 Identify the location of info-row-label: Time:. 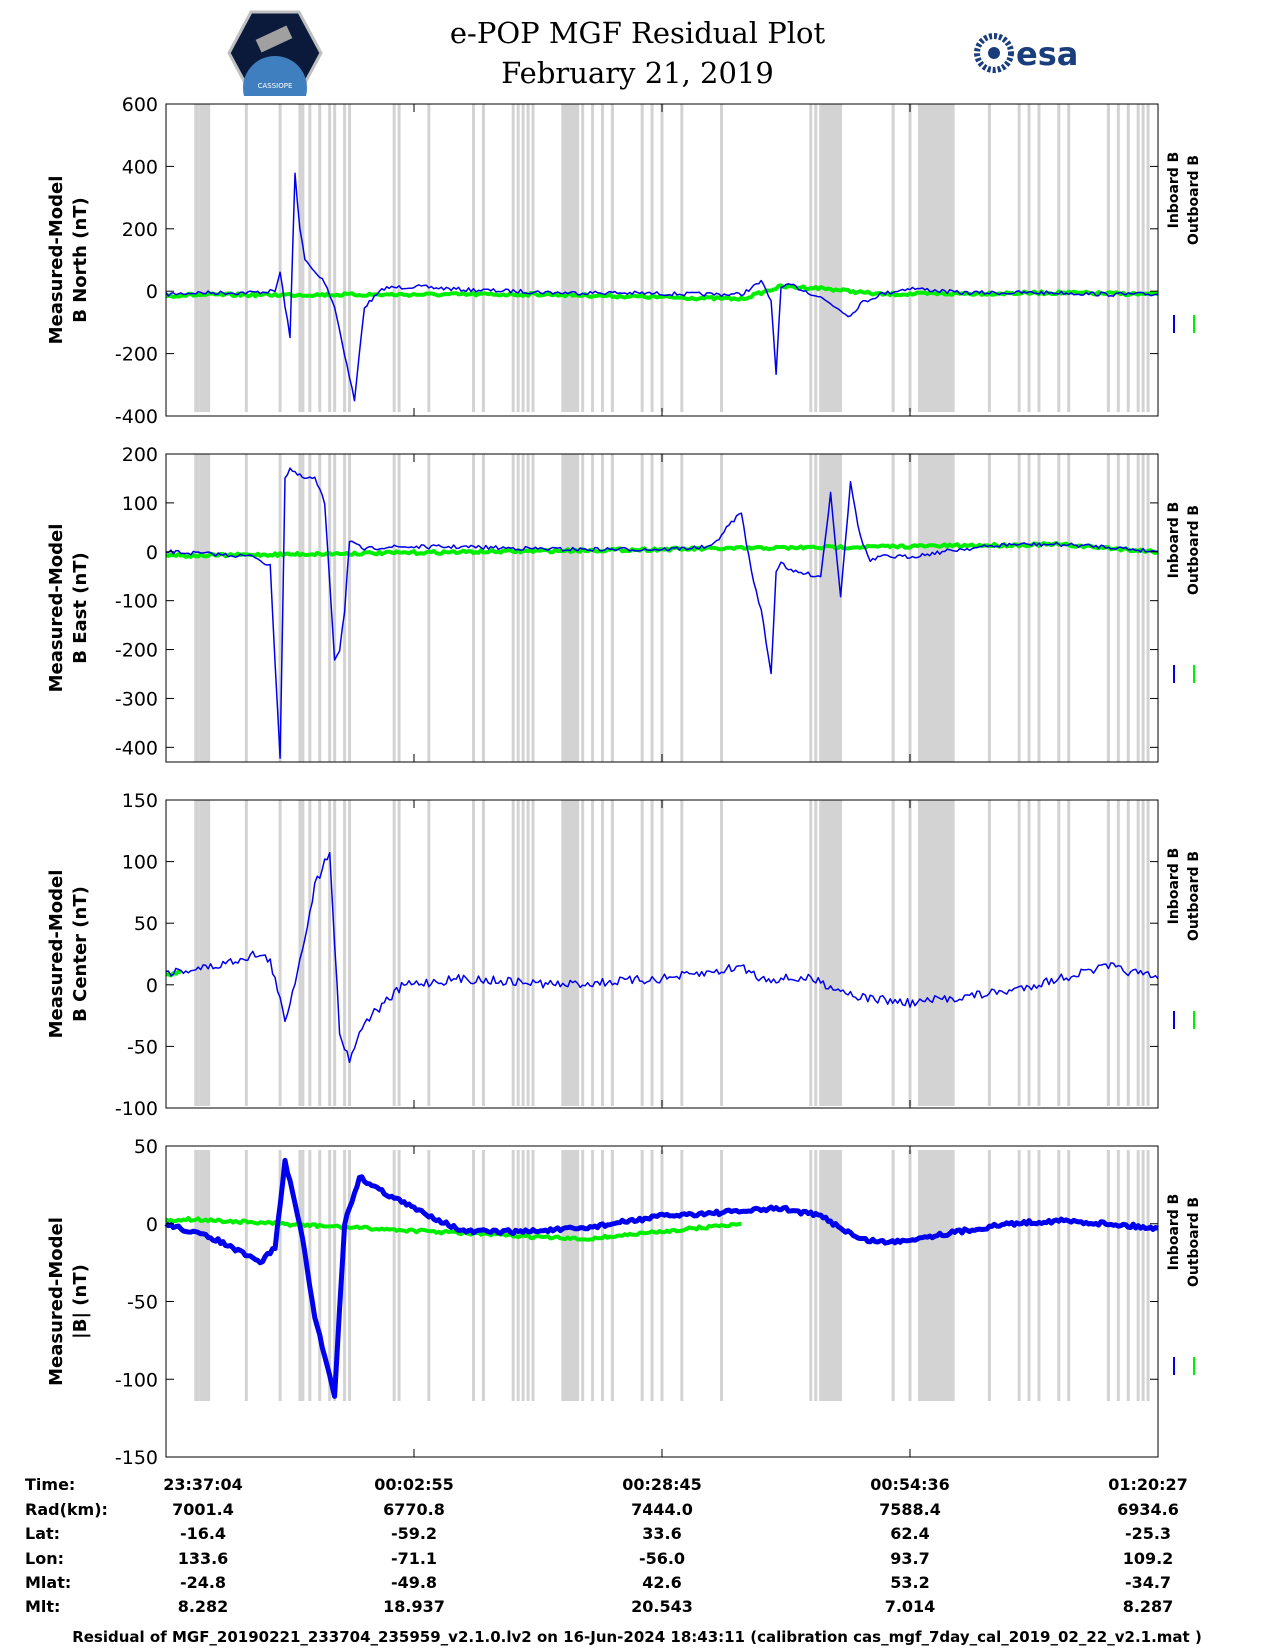
(50, 1484).